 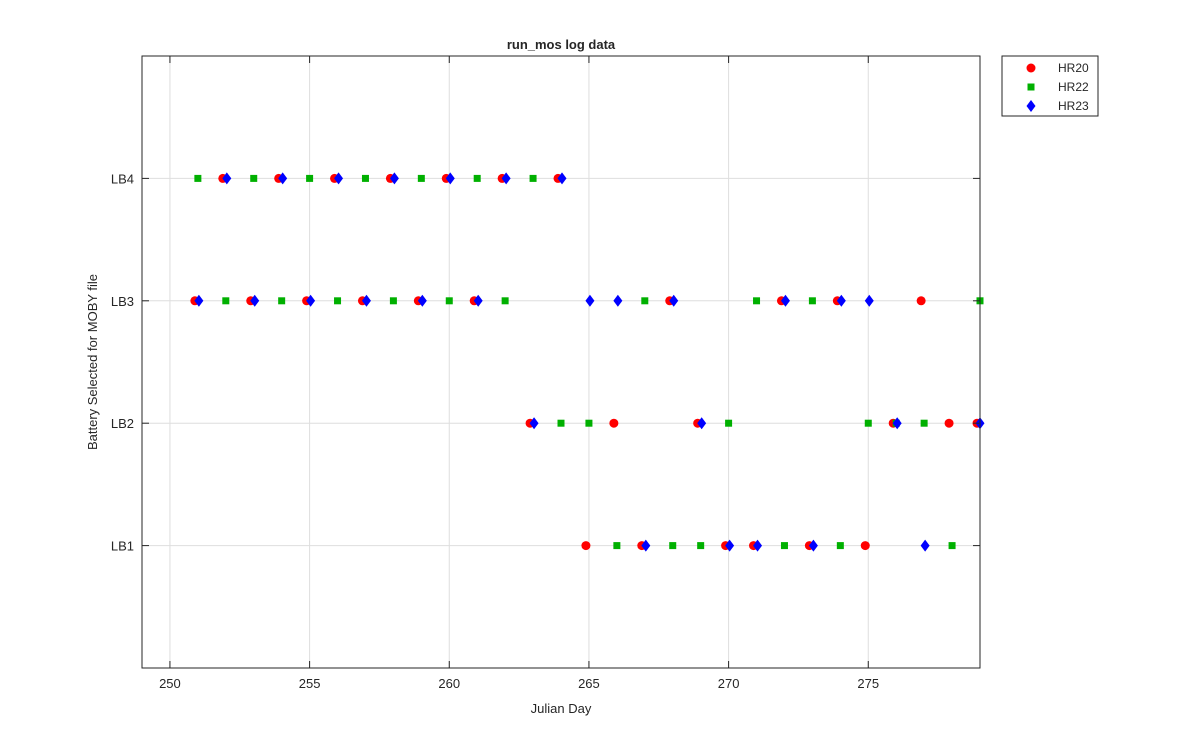 What do you see at coordinates (170, 683) in the screenshot?
I see `x-tick-label: 250` at bounding box center [170, 683].